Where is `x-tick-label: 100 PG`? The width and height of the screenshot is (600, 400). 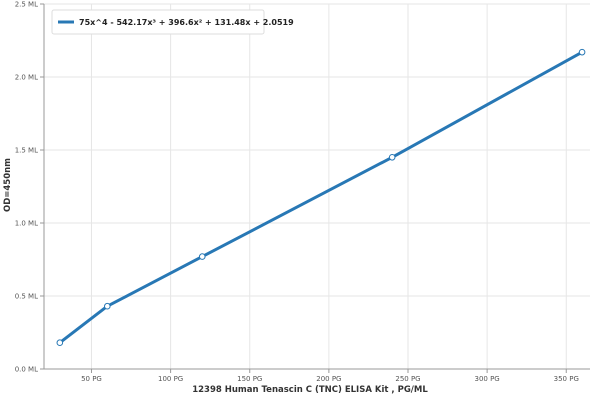 x-tick-label: 100 PG is located at coordinates (170, 379).